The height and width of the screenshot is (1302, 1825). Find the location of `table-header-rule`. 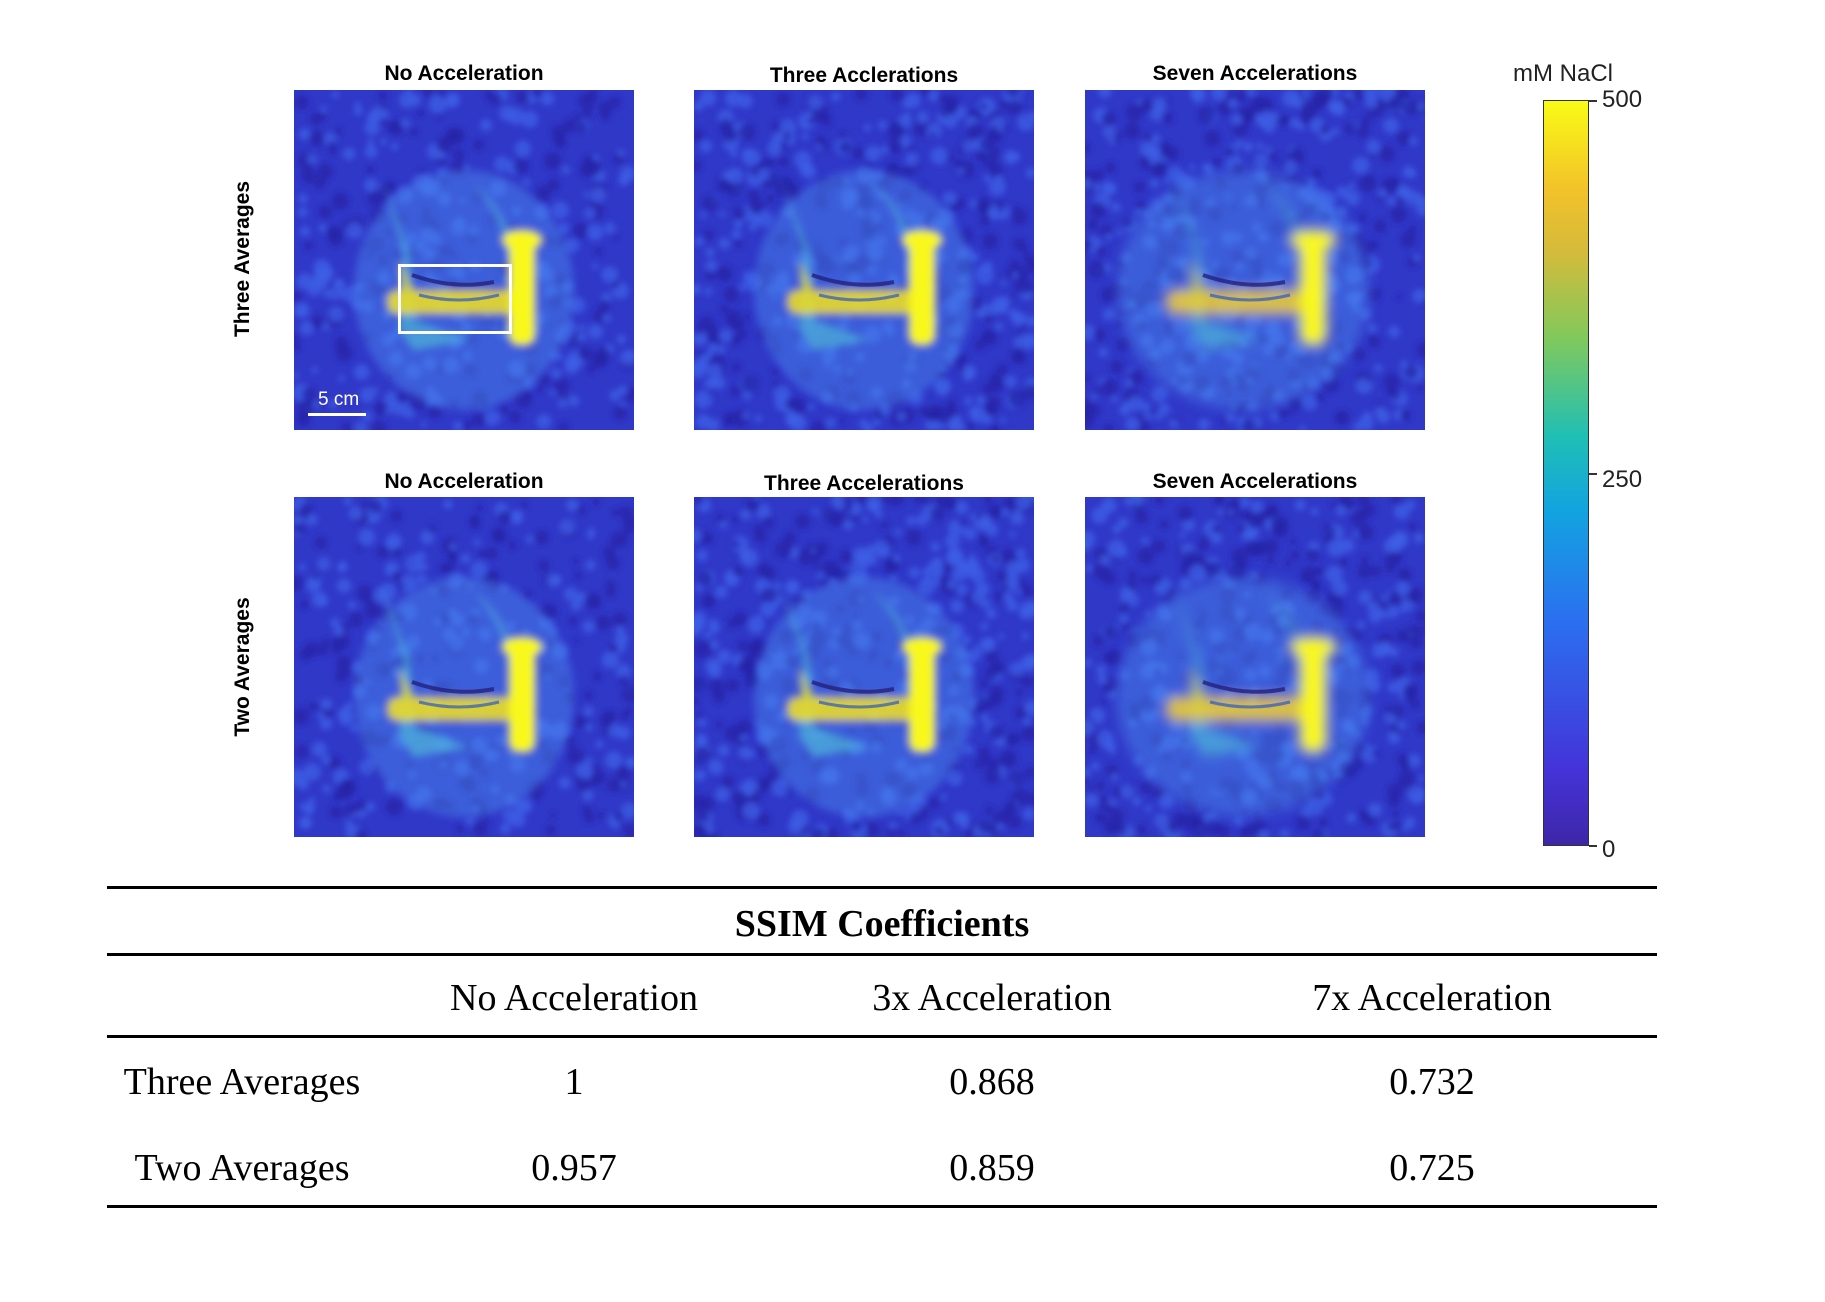

table-header-rule is located at coordinates (882, 1036).